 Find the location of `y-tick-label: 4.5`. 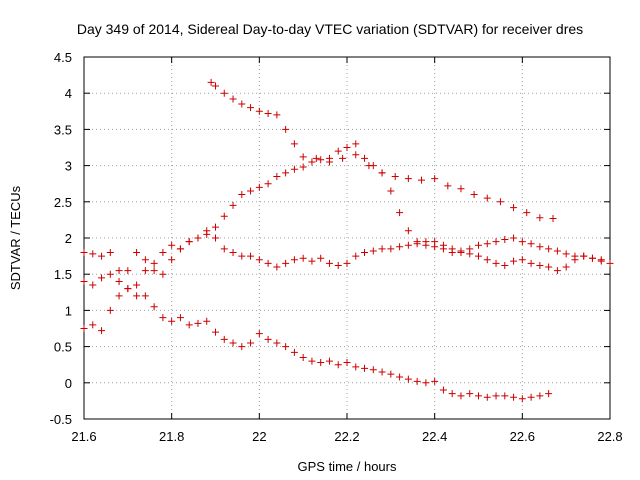

y-tick-label: 4.5 is located at coordinates (63, 57).